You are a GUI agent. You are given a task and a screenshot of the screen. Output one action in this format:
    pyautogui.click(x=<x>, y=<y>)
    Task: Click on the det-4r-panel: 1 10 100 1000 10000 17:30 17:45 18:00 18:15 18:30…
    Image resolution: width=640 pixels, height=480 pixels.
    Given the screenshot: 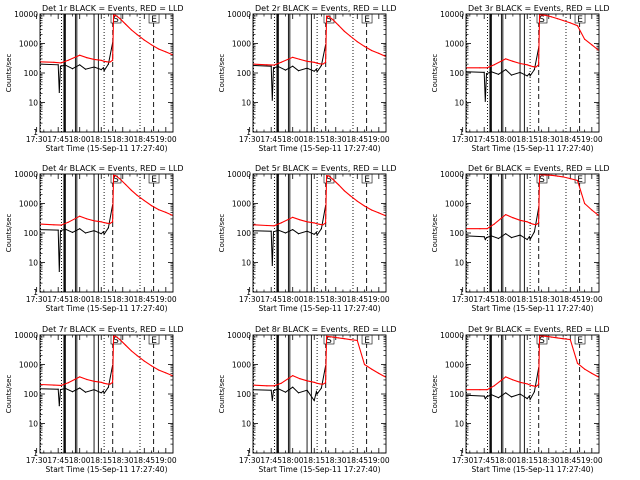 What is the action you would take?
    pyautogui.click(x=94, y=238)
    